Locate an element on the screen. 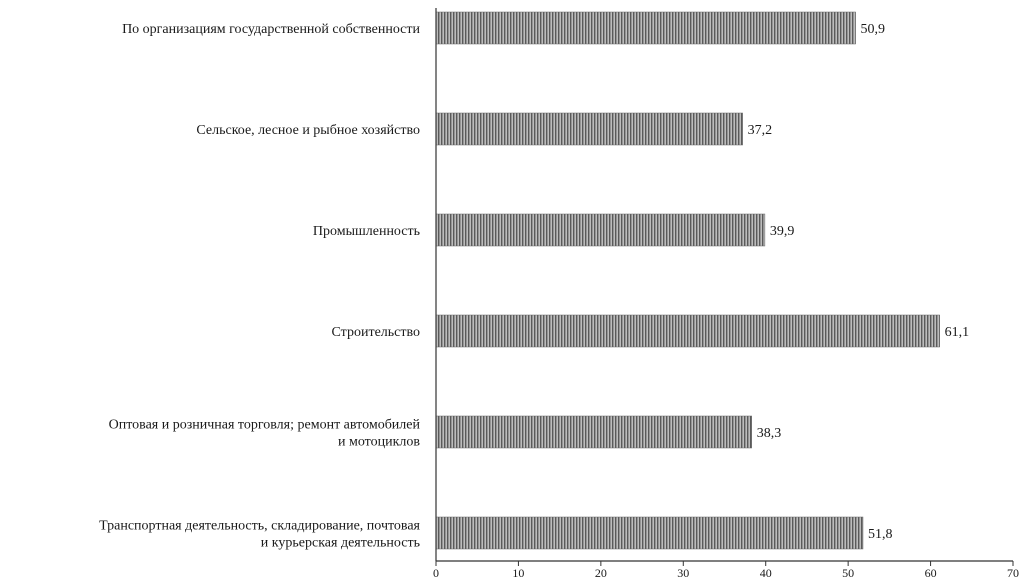 The width and height of the screenshot is (1022, 577). data-label: 50,9 is located at coordinates (873, 29).